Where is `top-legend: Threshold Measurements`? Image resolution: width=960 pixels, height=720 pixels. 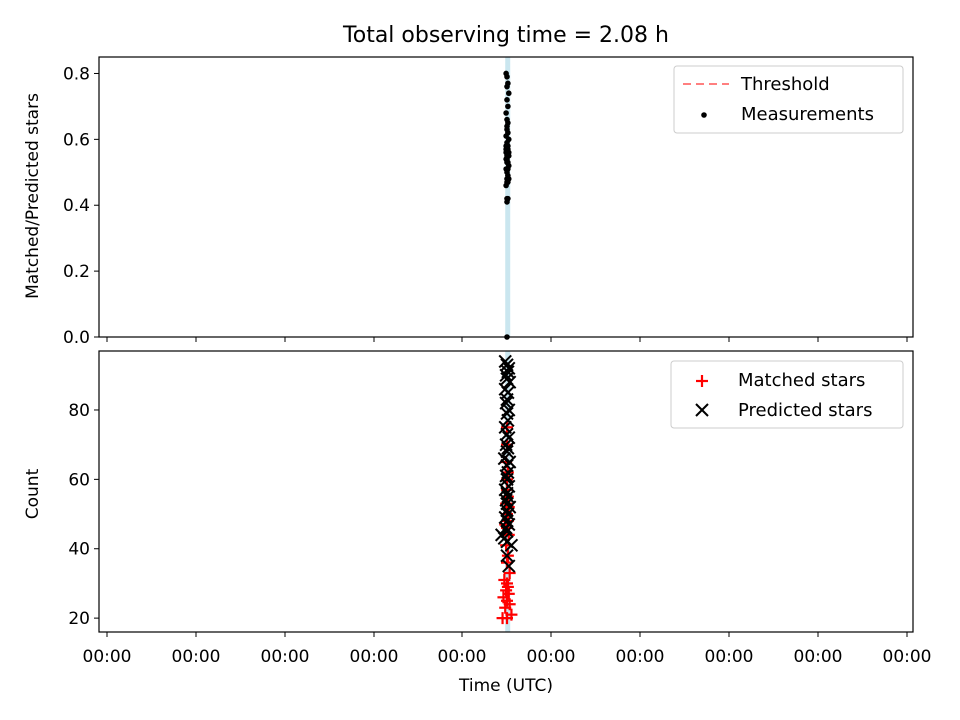
top-legend: Threshold Measurements is located at coordinates (788, 99).